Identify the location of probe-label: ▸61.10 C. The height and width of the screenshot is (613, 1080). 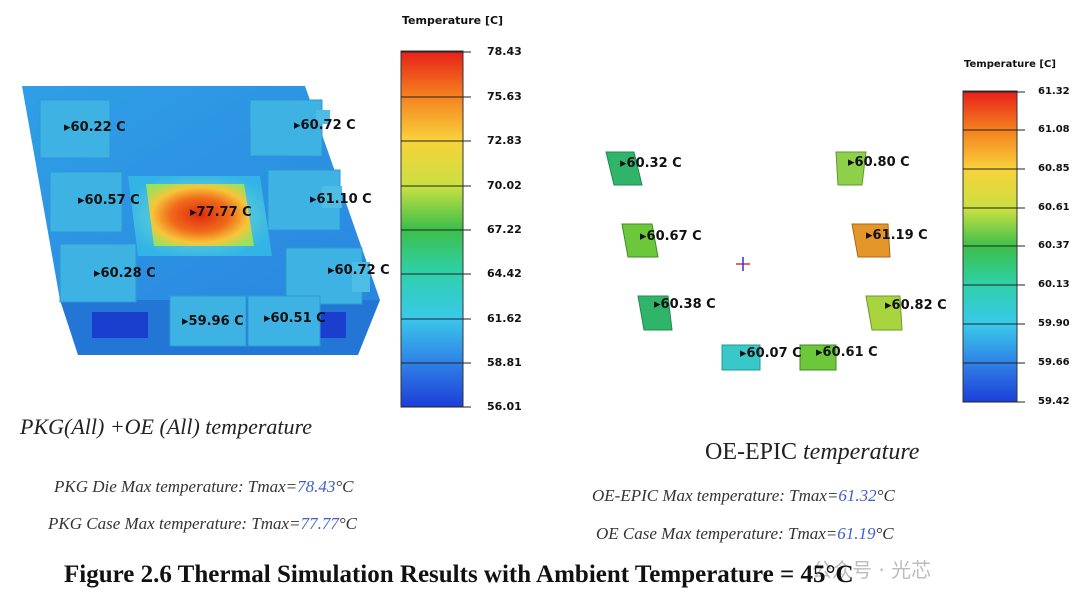
(341, 199).